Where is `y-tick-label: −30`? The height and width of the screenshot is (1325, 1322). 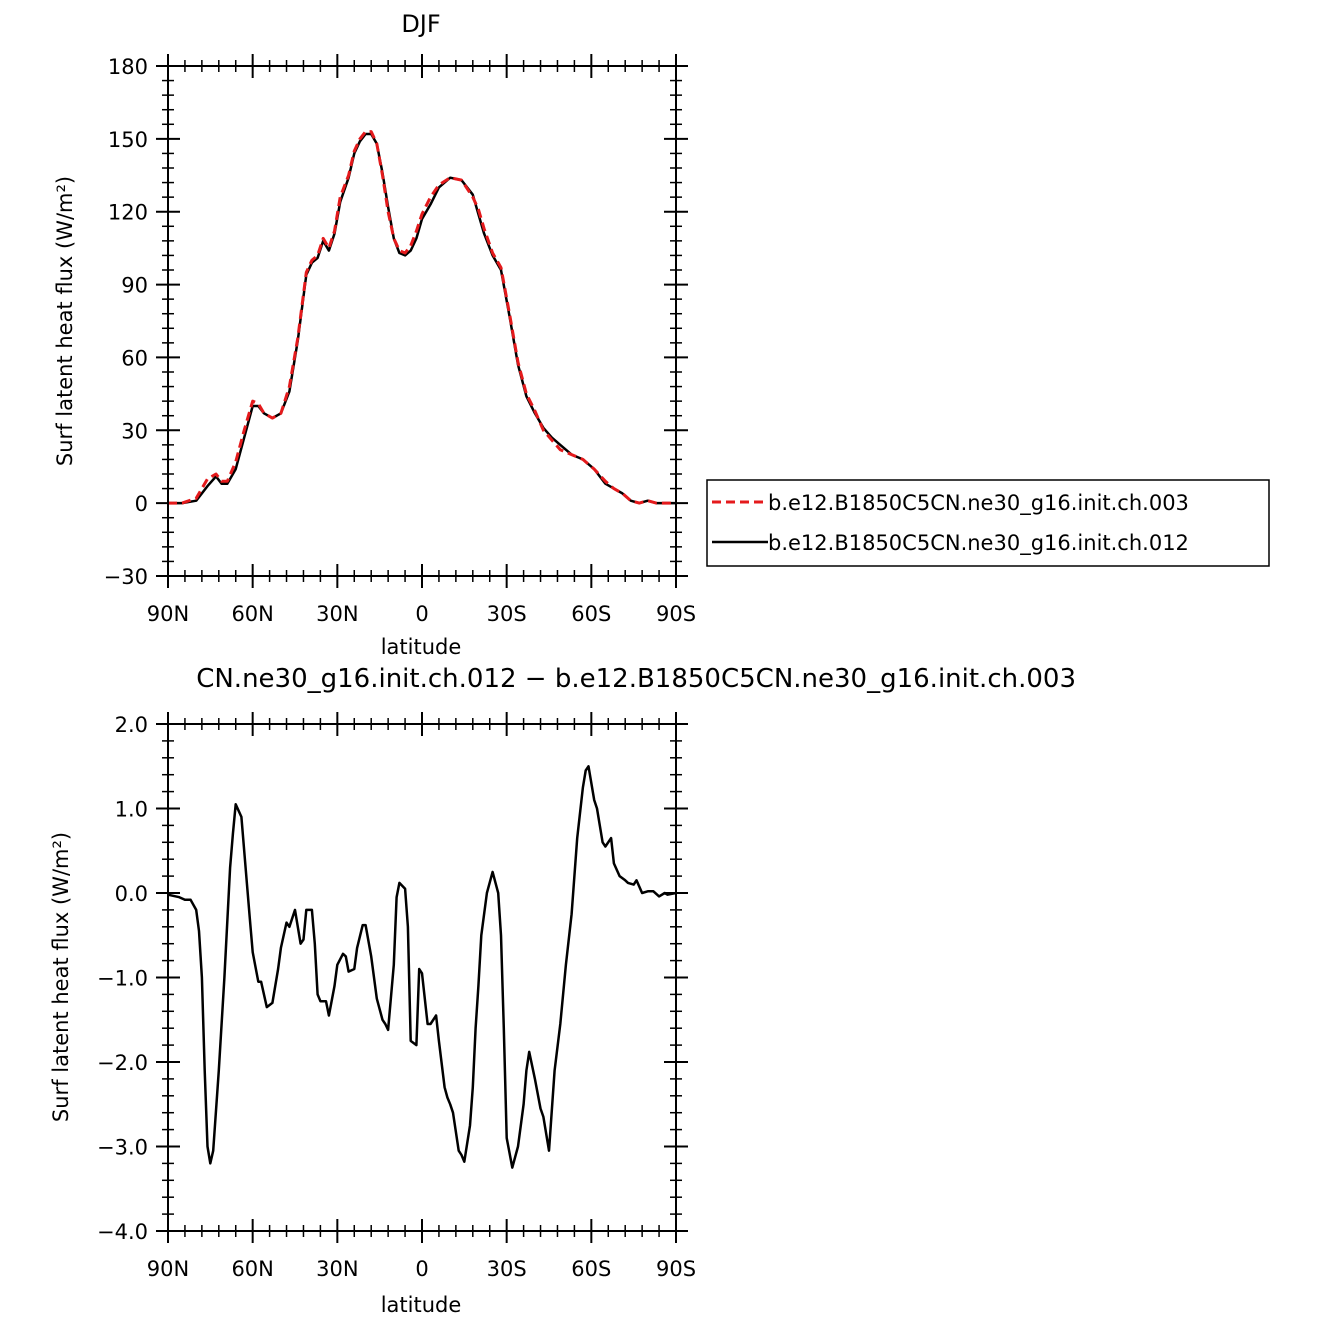
y-tick-label: −30 is located at coordinates (126, 577).